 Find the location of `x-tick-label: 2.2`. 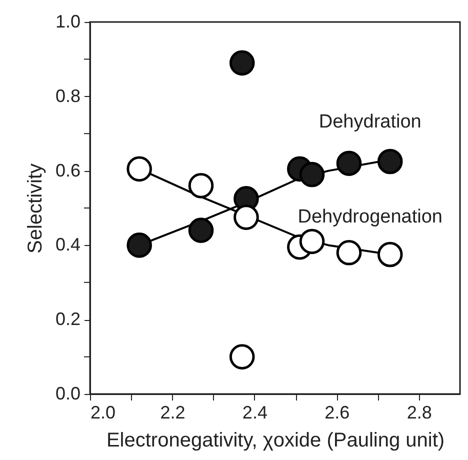

x-tick-label: 2.2 is located at coordinates (173, 412).